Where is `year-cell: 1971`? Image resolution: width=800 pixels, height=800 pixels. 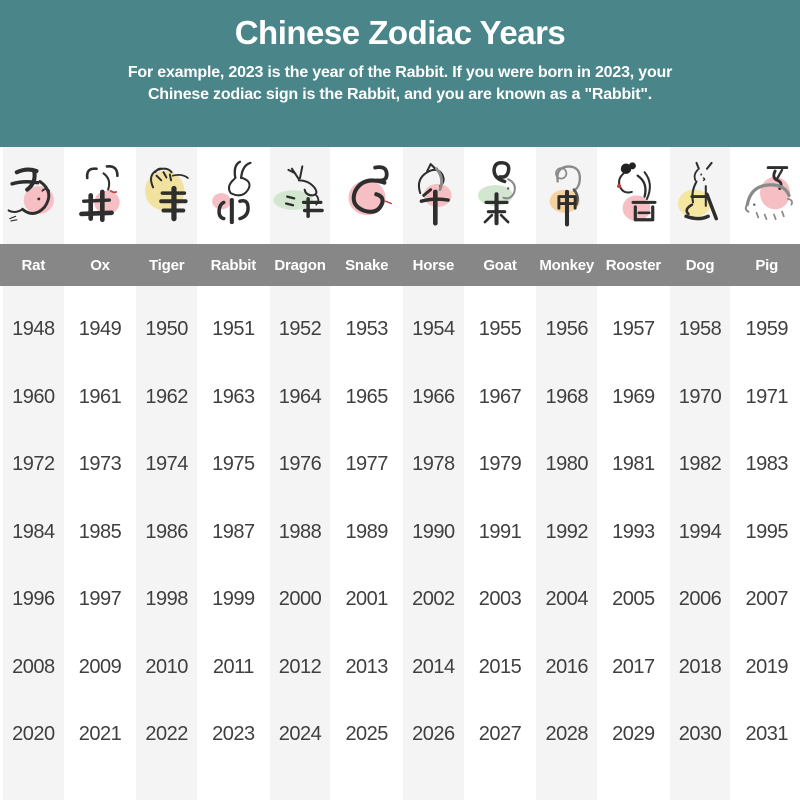
year-cell: 1971 is located at coordinates (766, 396).